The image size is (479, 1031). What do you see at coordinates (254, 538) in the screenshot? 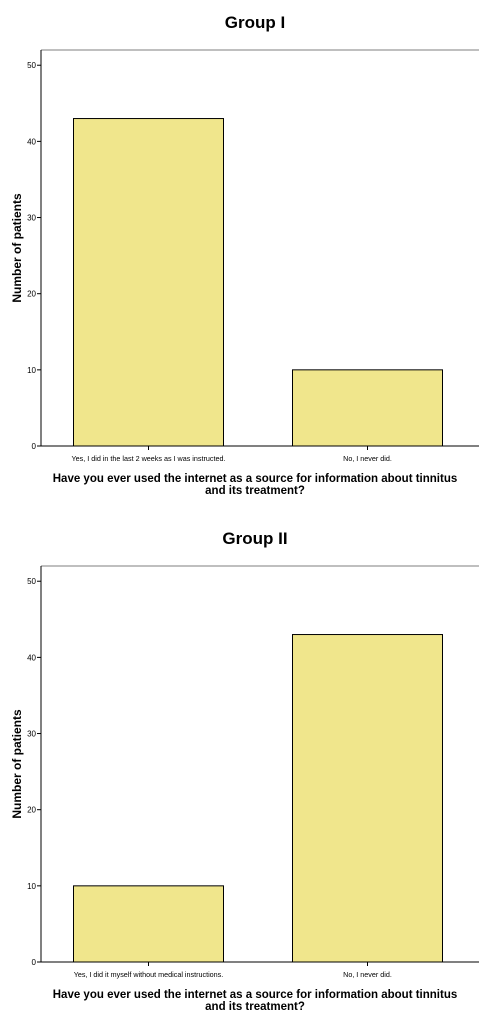
I see `chart-title: Group II` at bounding box center [254, 538].